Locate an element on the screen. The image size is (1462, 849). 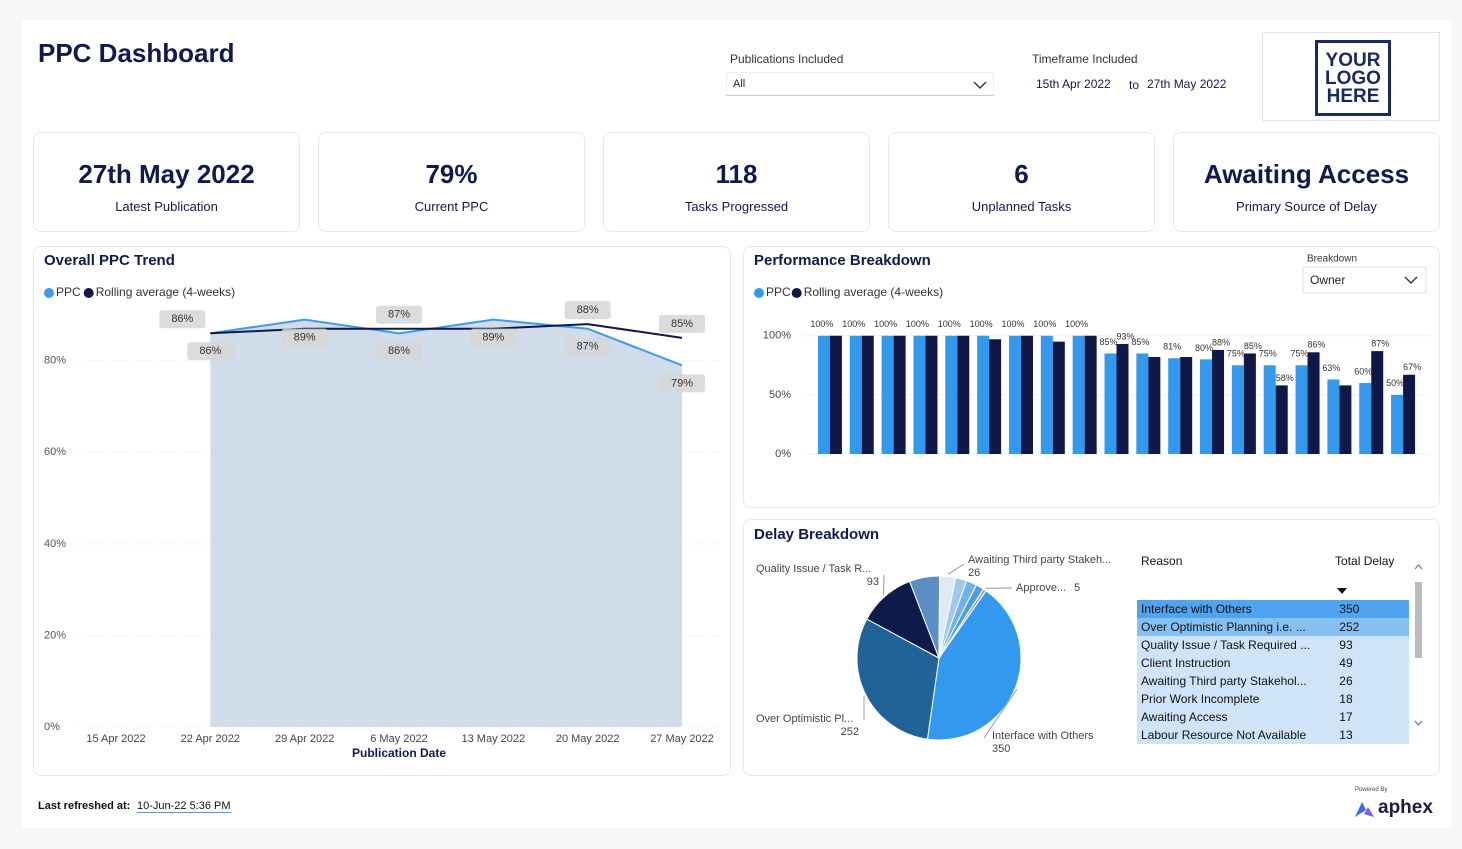
kpi-value: 27th May 2022 is located at coordinates (166, 174).